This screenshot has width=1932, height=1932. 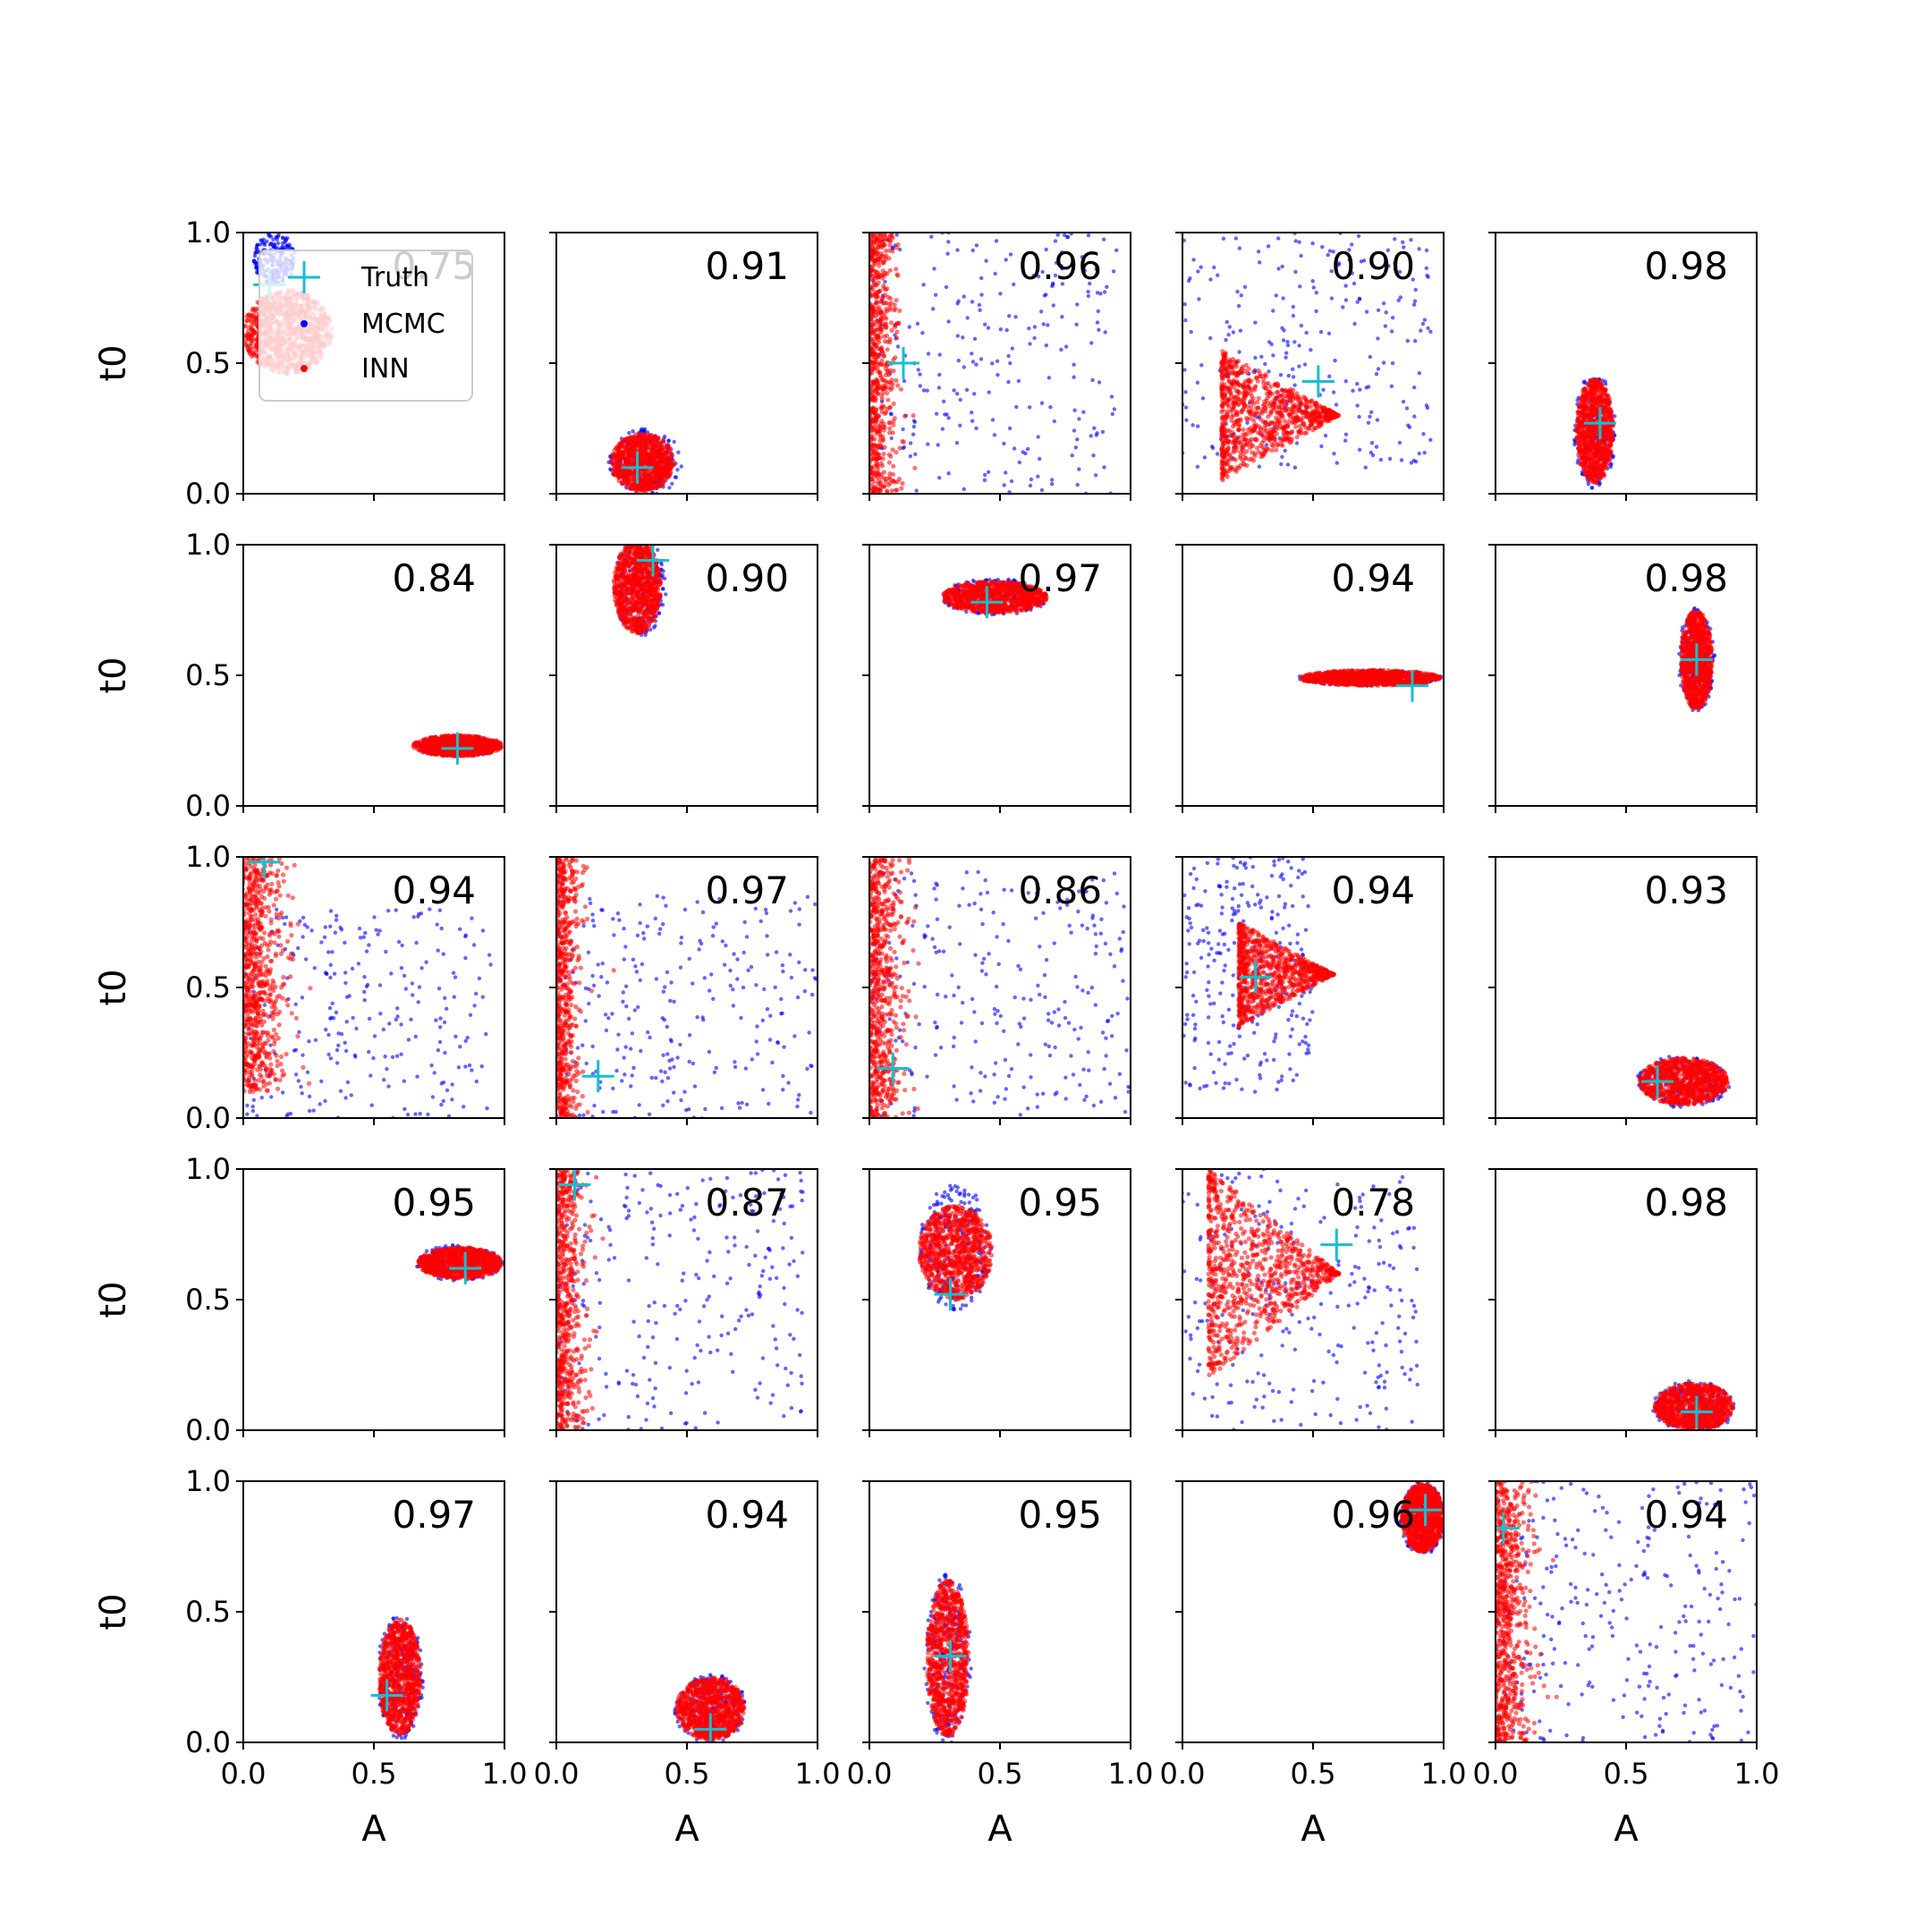 What do you see at coordinates (208, 494) in the screenshot?
I see `y-tick-label: 0.0` at bounding box center [208, 494].